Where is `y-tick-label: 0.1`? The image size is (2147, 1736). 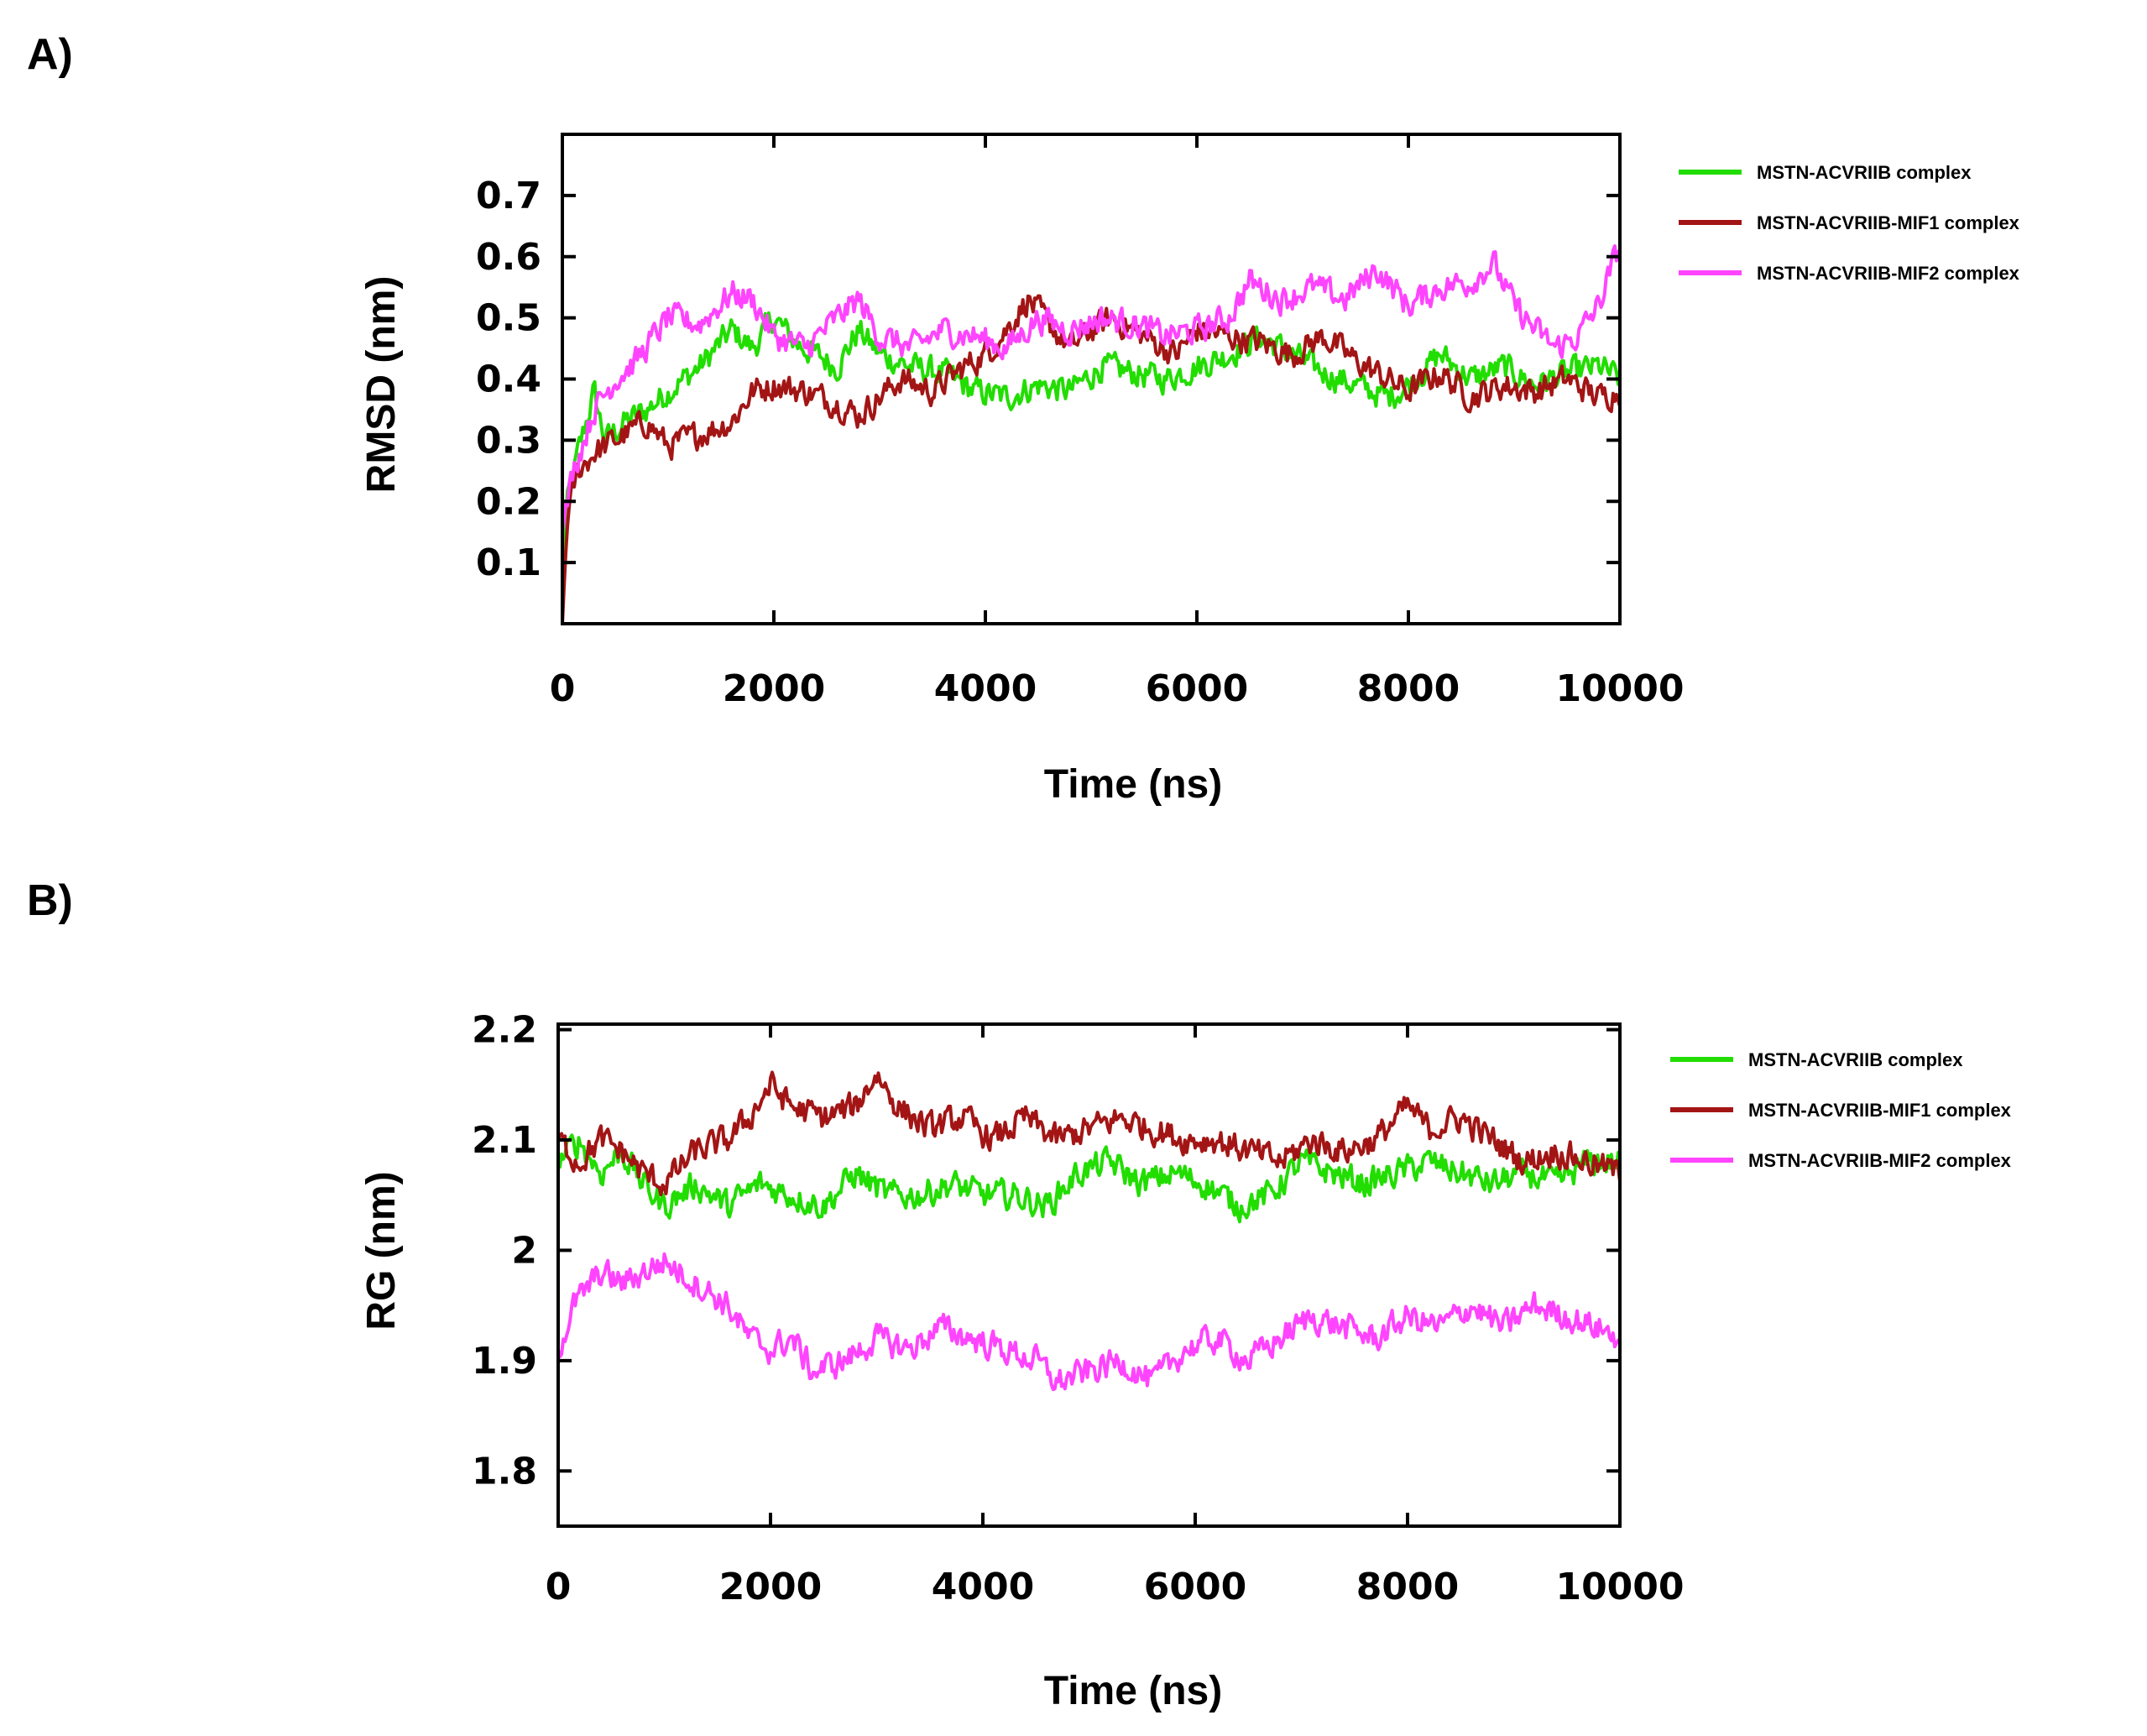 y-tick-label: 0.1 is located at coordinates (508, 562).